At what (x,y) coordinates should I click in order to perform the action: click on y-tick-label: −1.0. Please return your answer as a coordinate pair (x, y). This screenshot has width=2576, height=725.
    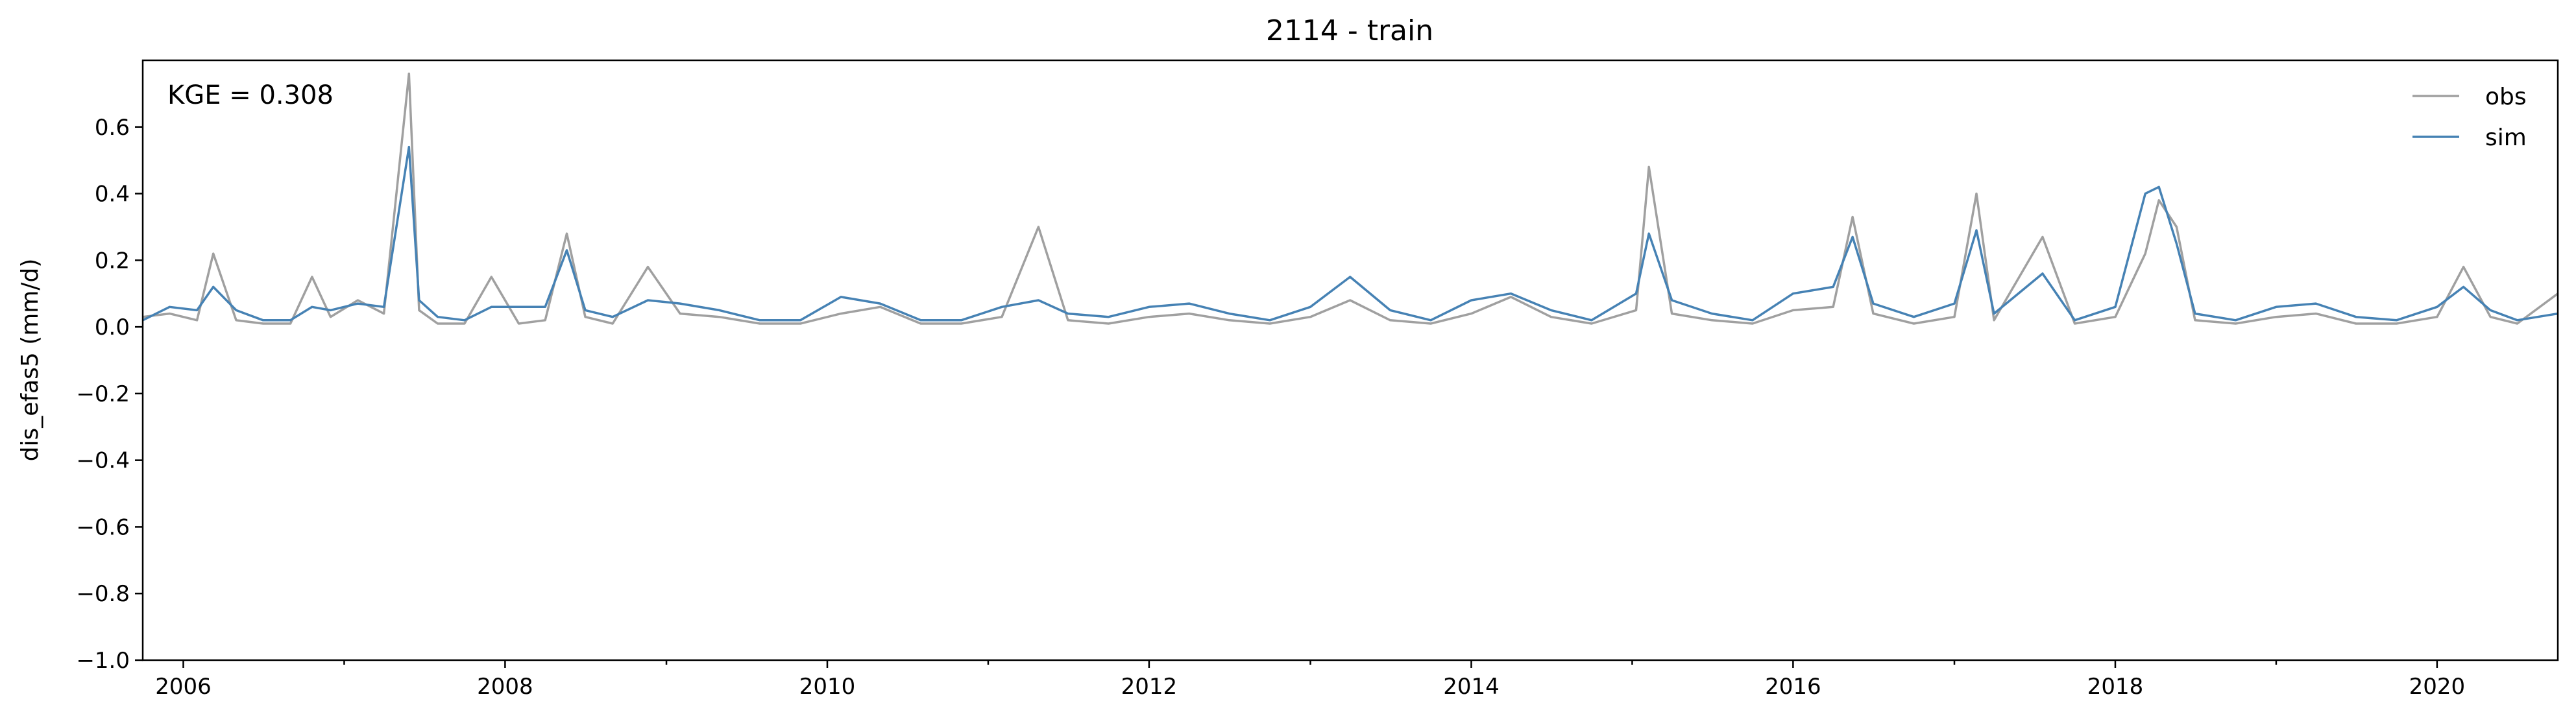
    Looking at the image, I should click on (103, 661).